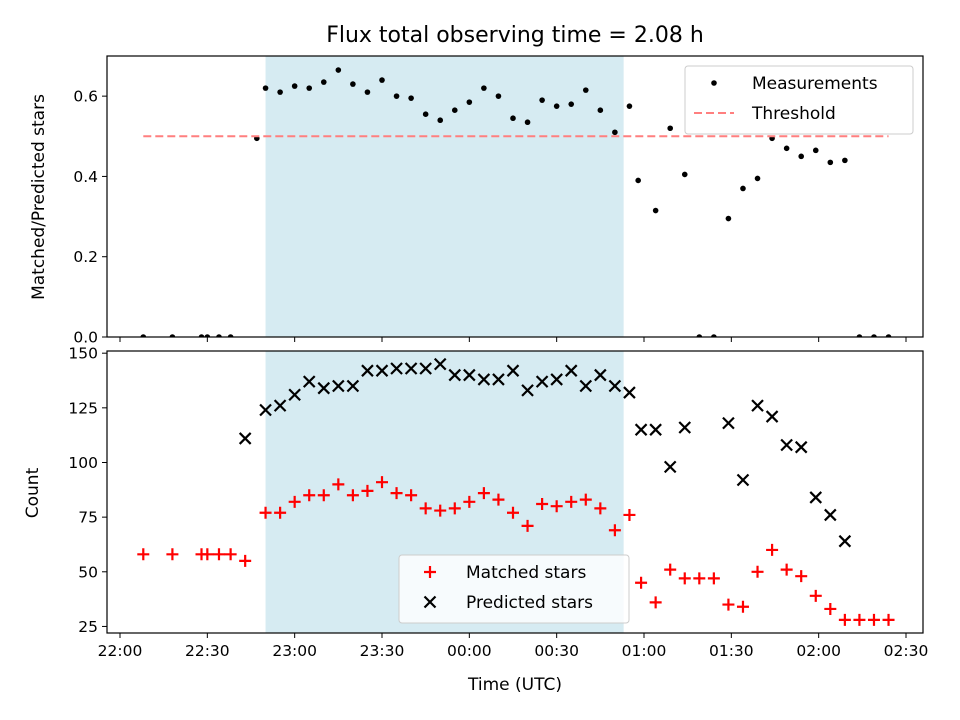  Describe the element at coordinates (39, 197) in the screenshot. I see `top-y-axis-label: Matched/Predicted stars` at that location.